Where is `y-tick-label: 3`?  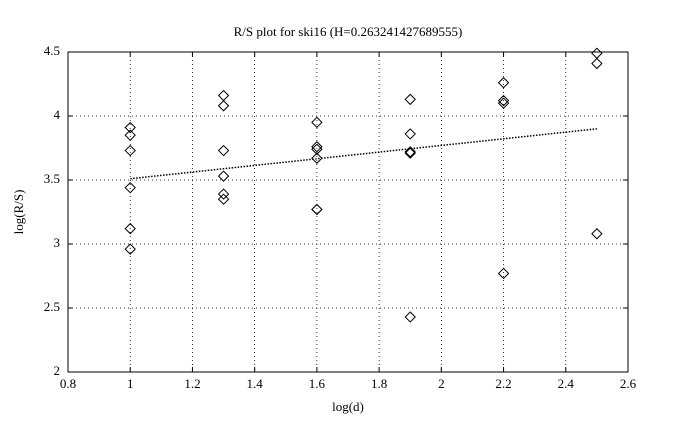 y-tick-label: 3 is located at coordinates (57, 242).